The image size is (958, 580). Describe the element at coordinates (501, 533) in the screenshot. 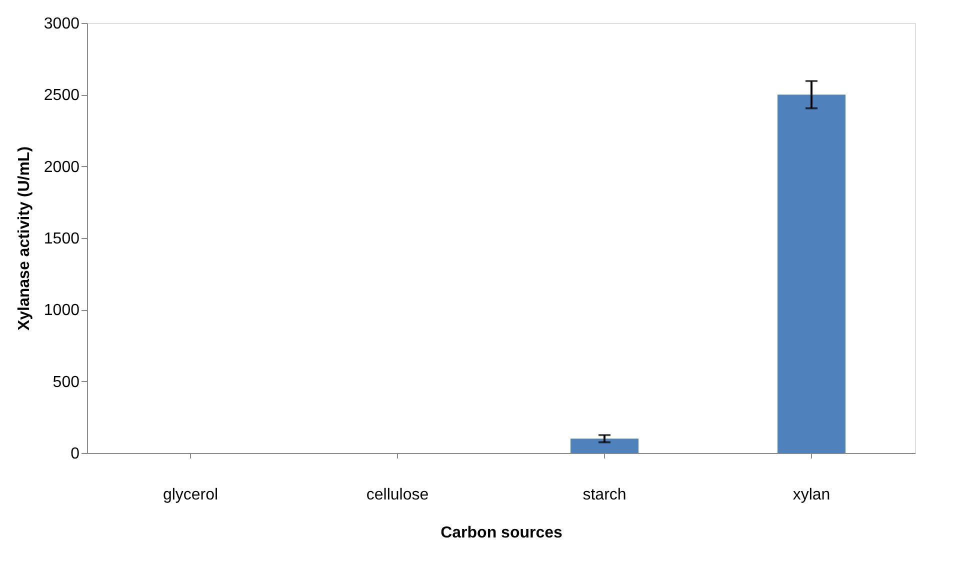

I see `x-axis-title: Carbon sources` at that location.